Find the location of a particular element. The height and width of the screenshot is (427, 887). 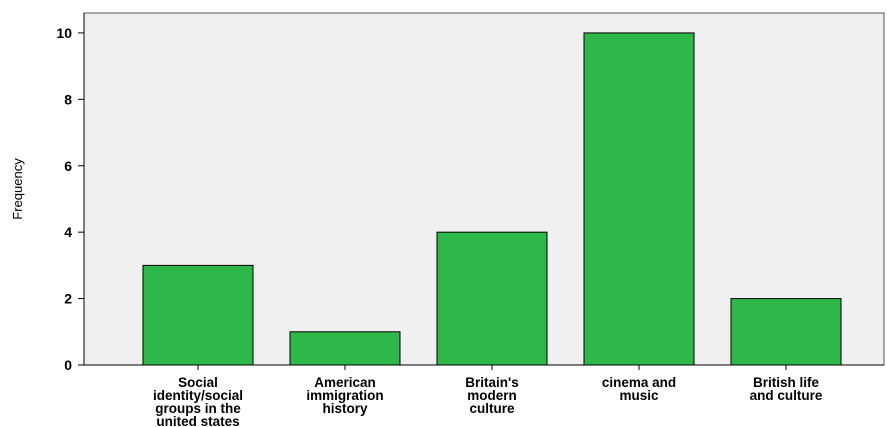

y-tick-label-5: 10 is located at coordinates (64, 33).